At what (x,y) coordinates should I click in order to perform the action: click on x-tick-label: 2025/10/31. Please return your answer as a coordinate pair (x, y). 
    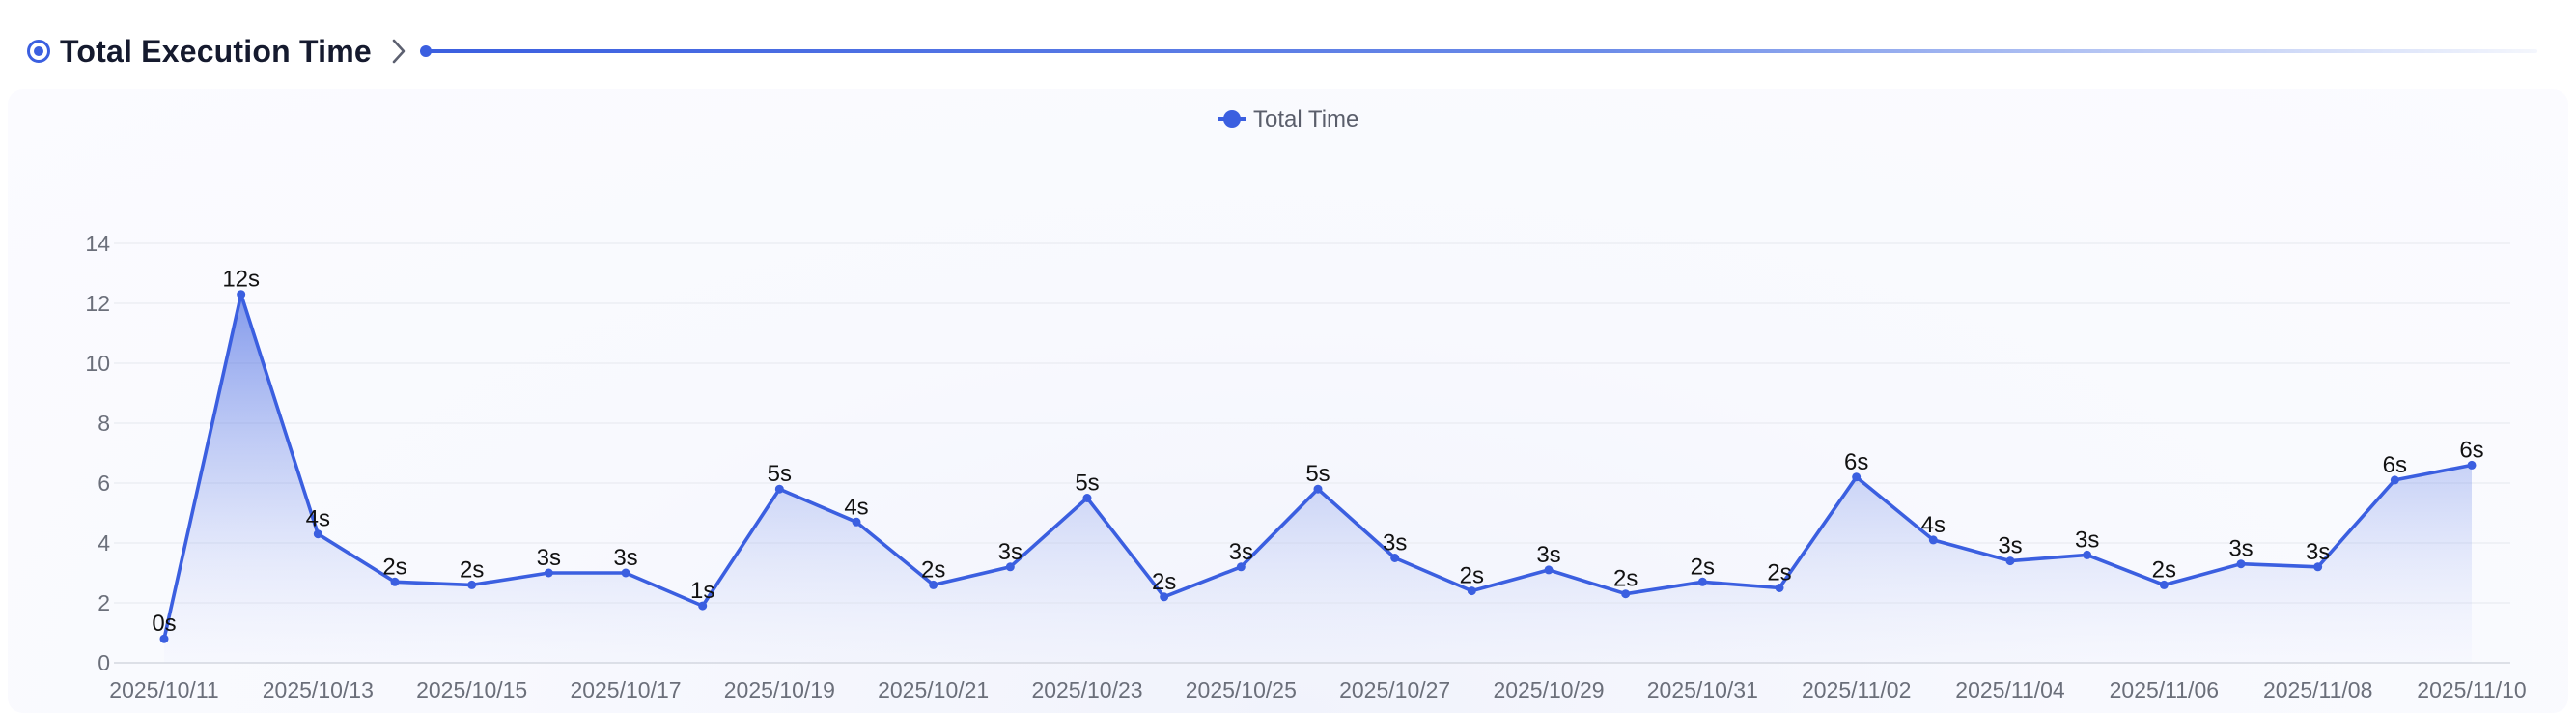
    Looking at the image, I should click on (1703, 689).